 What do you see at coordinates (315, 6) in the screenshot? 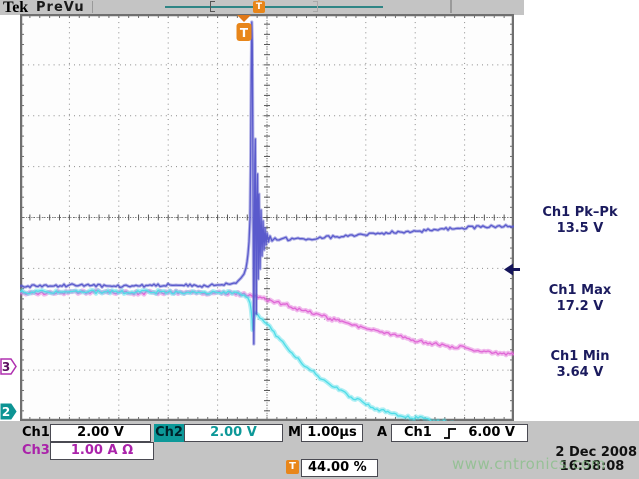
I see `record-window-bracket-right` at bounding box center [315, 6].